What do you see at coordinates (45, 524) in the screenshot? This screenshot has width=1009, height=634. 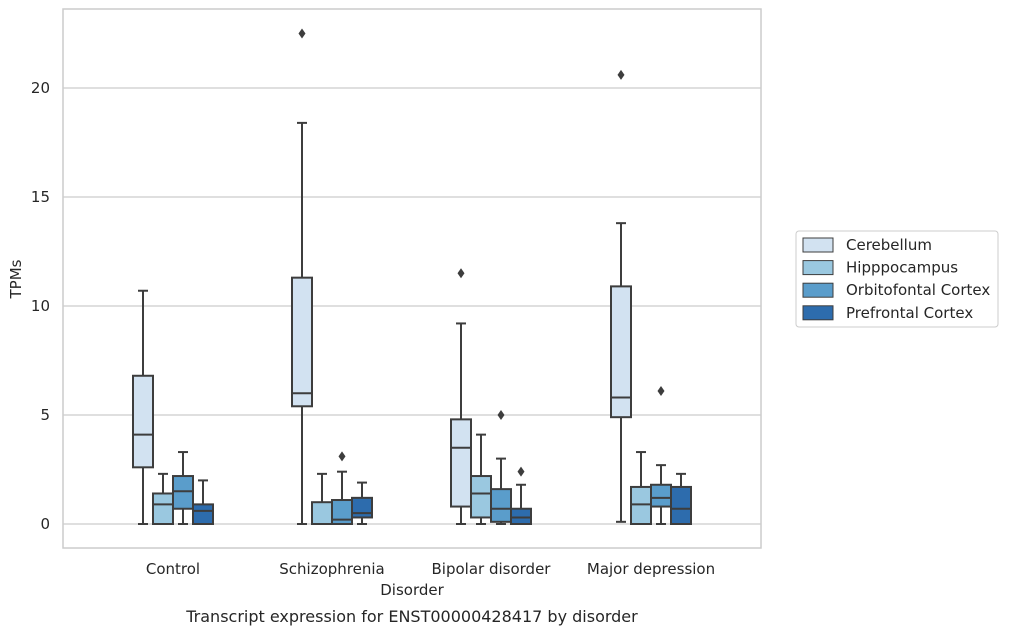 I see `y-tick-label: 0` at bounding box center [45, 524].